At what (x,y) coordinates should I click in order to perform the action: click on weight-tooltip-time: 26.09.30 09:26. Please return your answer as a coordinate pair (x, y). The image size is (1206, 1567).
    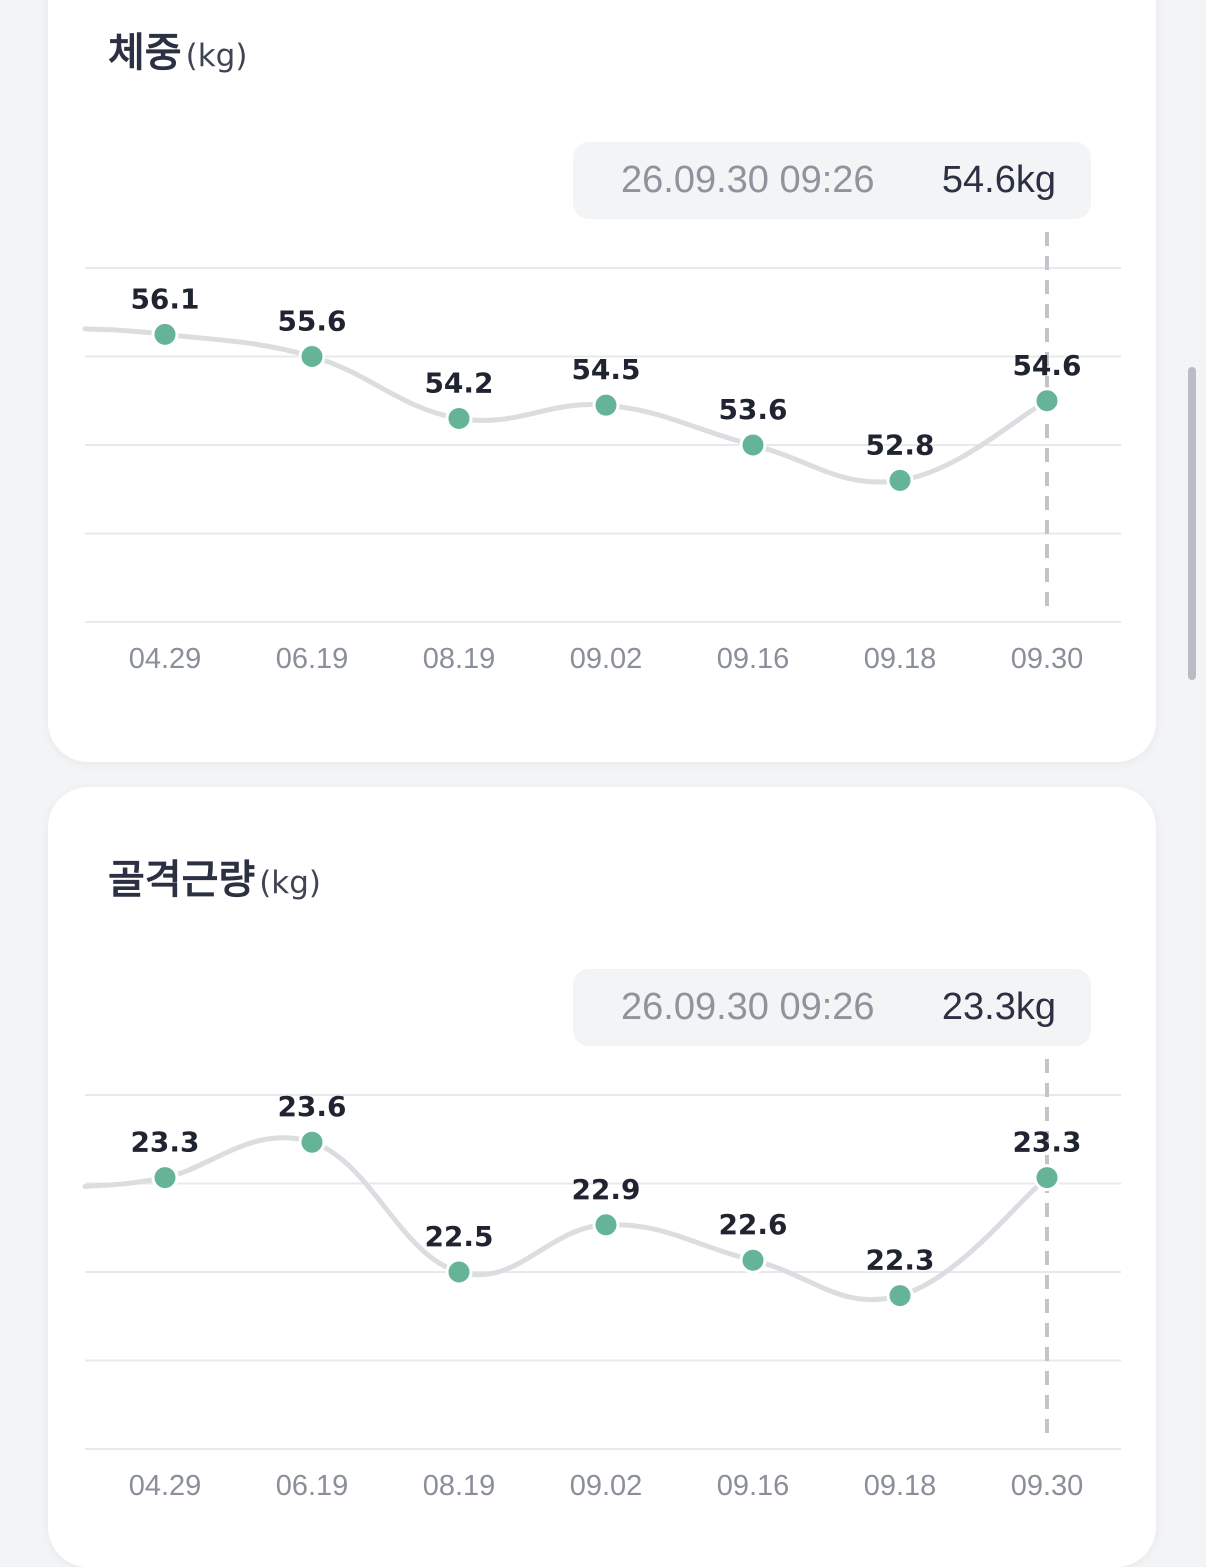
    Looking at the image, I should click on (748, 180).